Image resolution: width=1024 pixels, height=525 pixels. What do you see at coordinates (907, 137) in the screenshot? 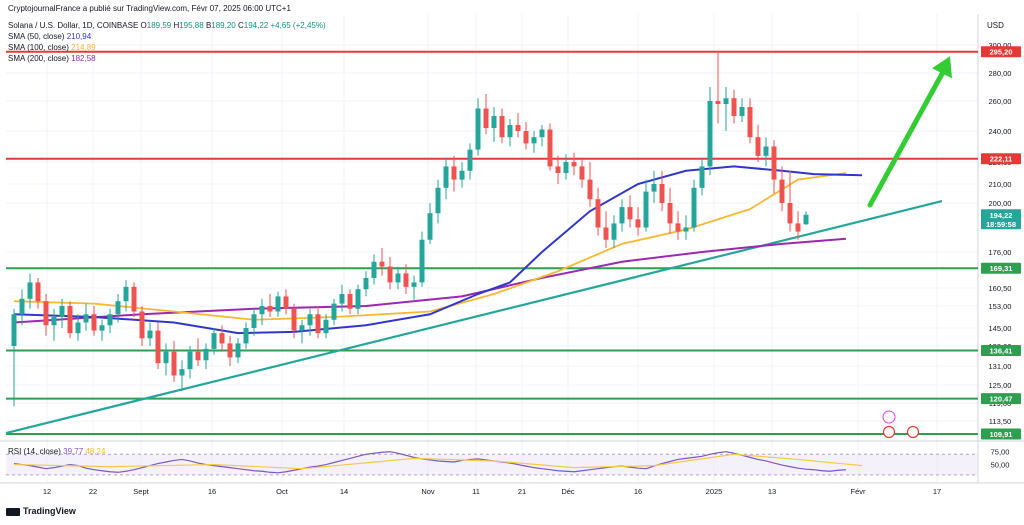
I see `bullish-arrow-shaft` at bounding box center [907, 137].